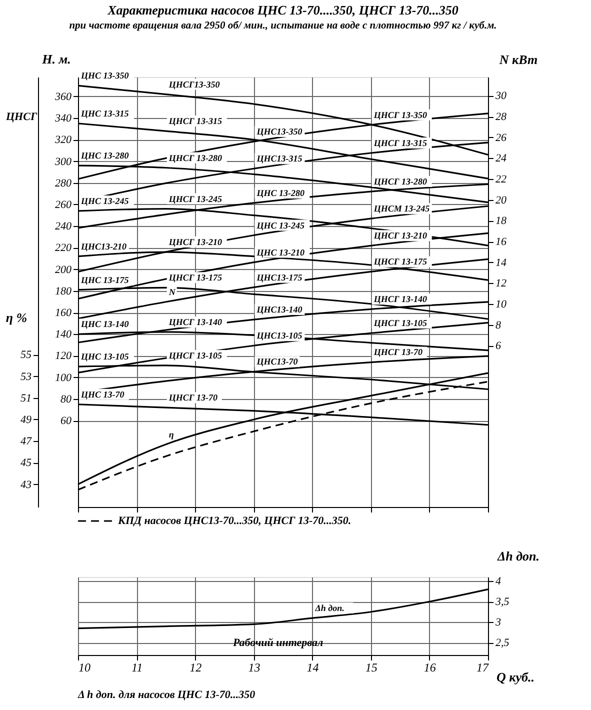  Describe the element at coordinates (501, 221) in the screenshot. I see `y2-tick-label: 18` at that location.